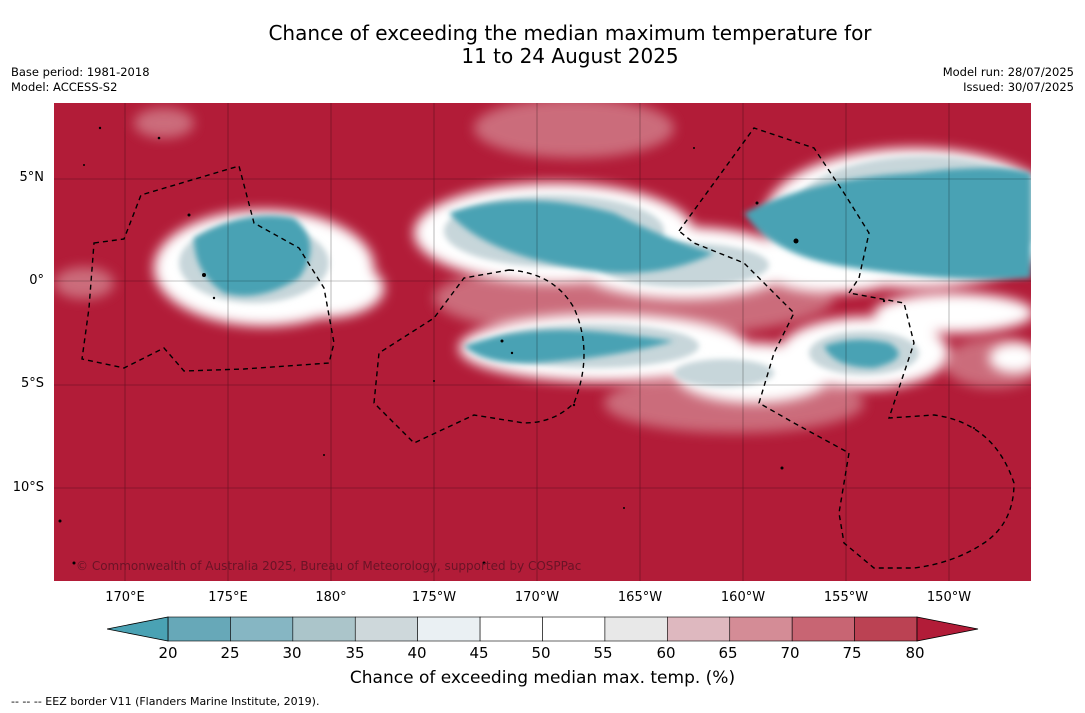 Image resolution: width=1085 pixels, height=713 pixels. What do you see at coordinates (541, 653) in the screenshot?
I see `colorbar-tick: 50` at bounding box center [541, 653].